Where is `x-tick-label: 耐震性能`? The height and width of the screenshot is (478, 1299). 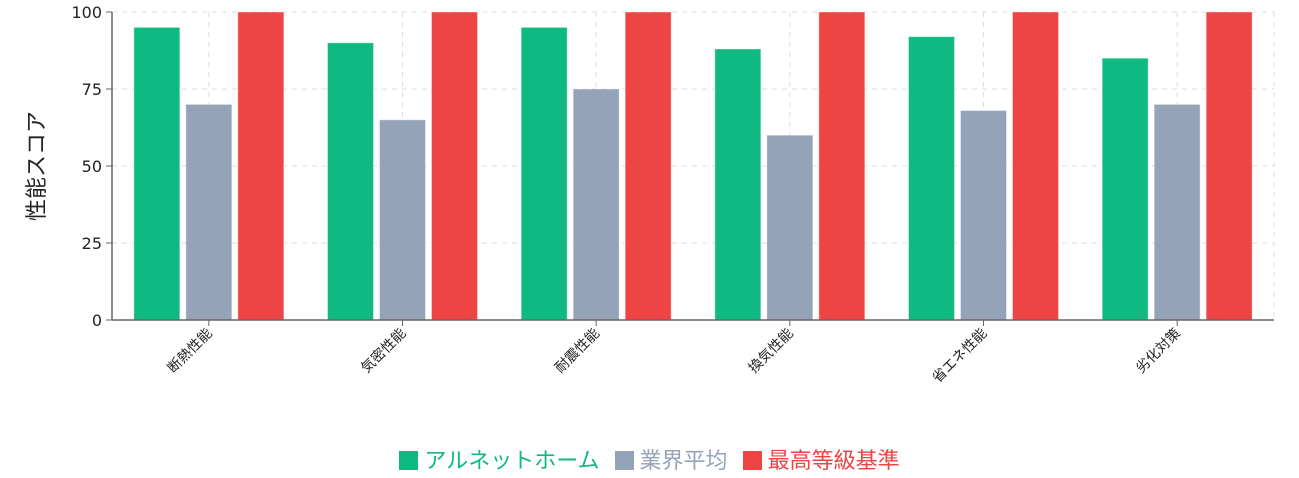 x-tick-label: 耐震性能 is located at coordinates (577, 351).